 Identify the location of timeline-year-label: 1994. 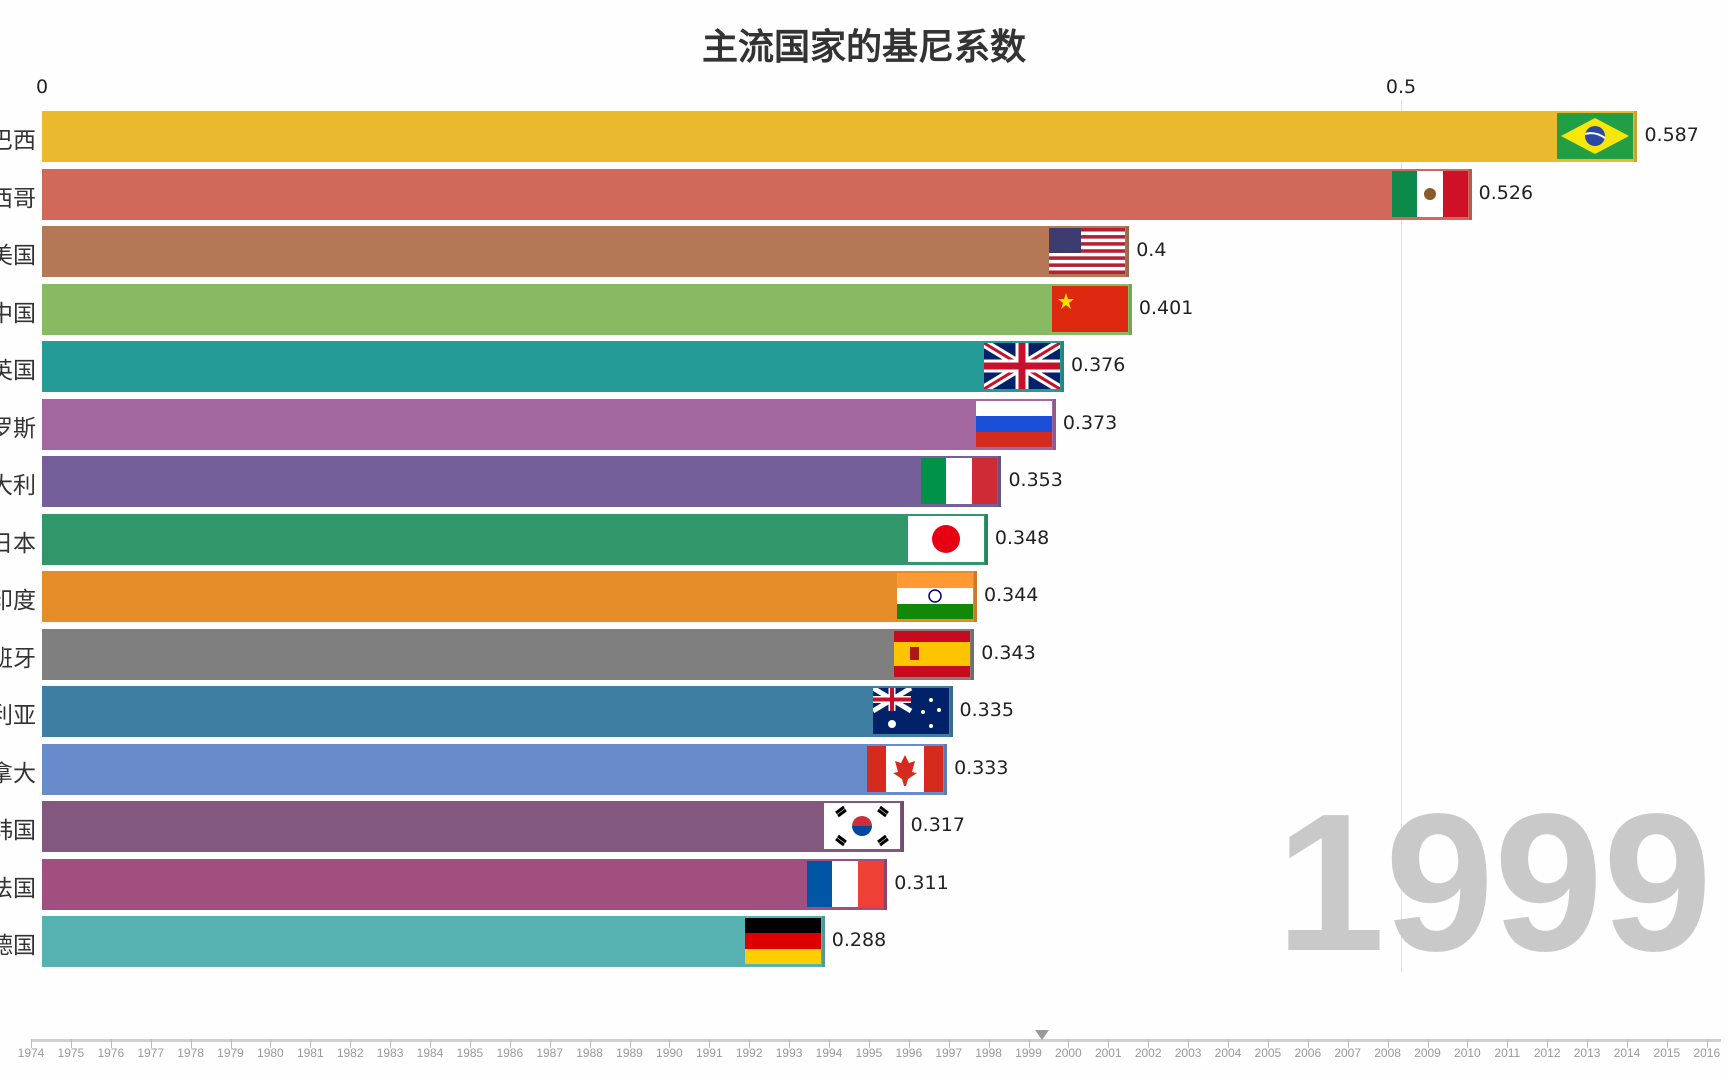
(829, 1053).